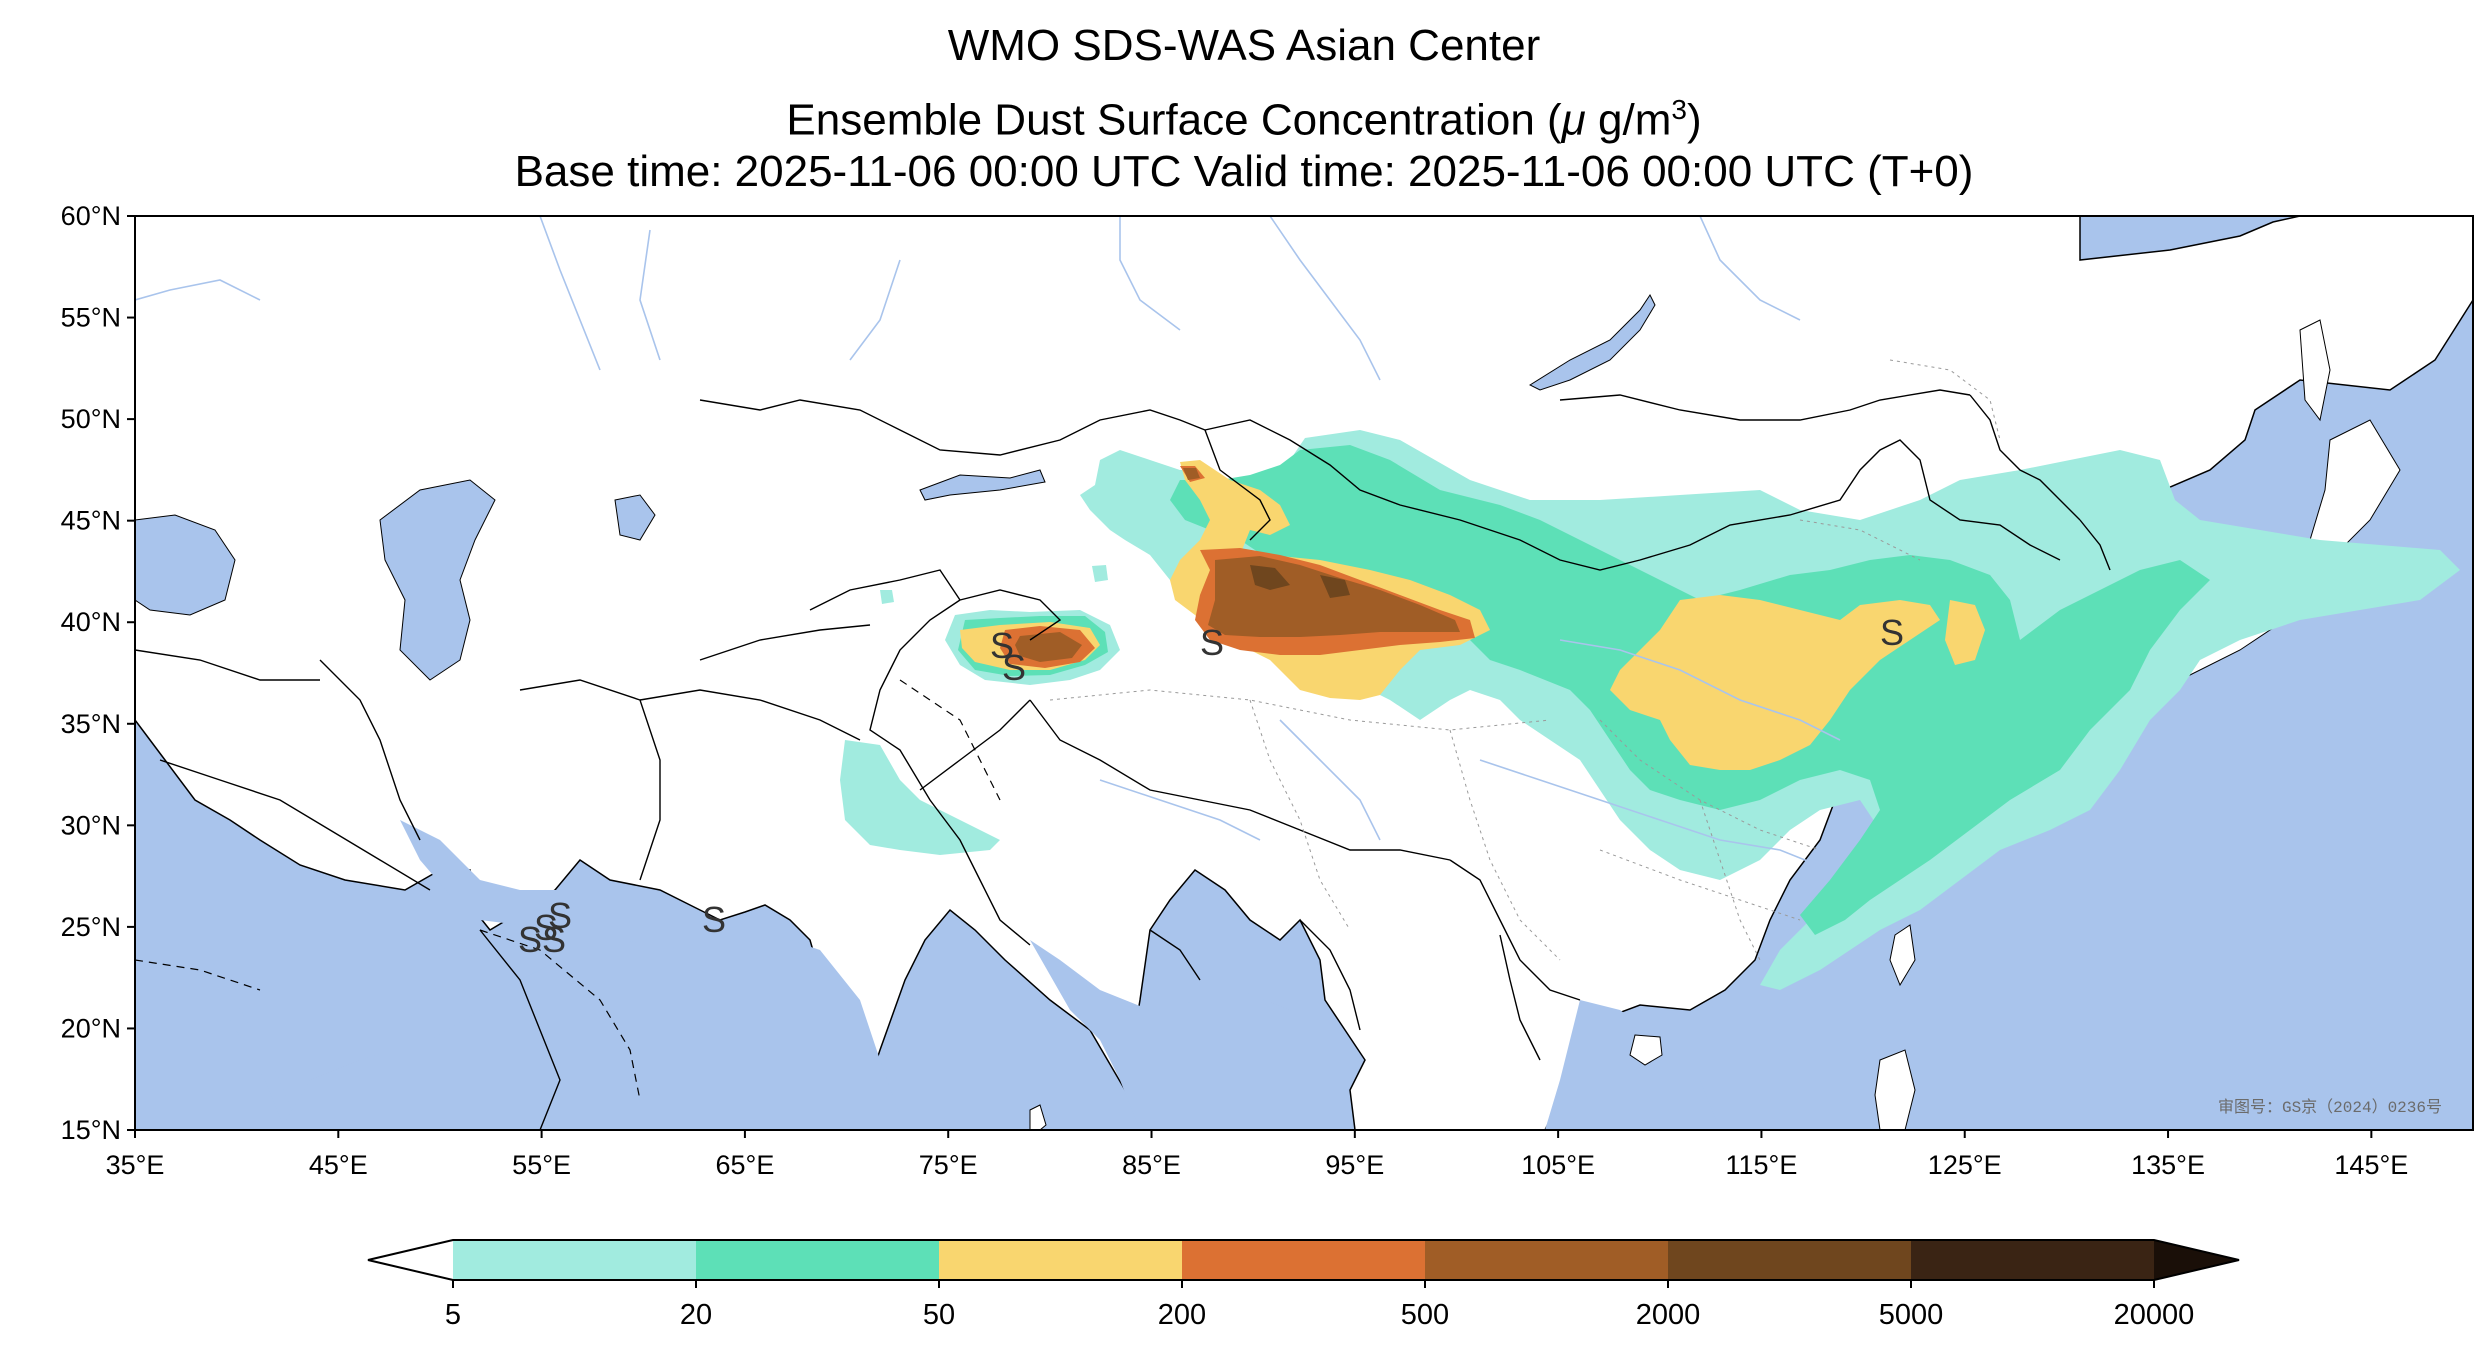  What do you see at coordinates (696, 1315) in the screenshot?
I see `colorbar-label: 20` at bounding box center [696, 1315].